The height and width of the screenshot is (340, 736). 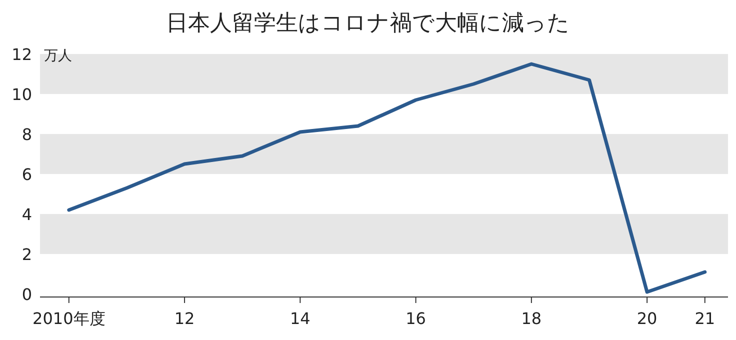 I want to click on x-tick-label: 16, so click(x=416, y=318).